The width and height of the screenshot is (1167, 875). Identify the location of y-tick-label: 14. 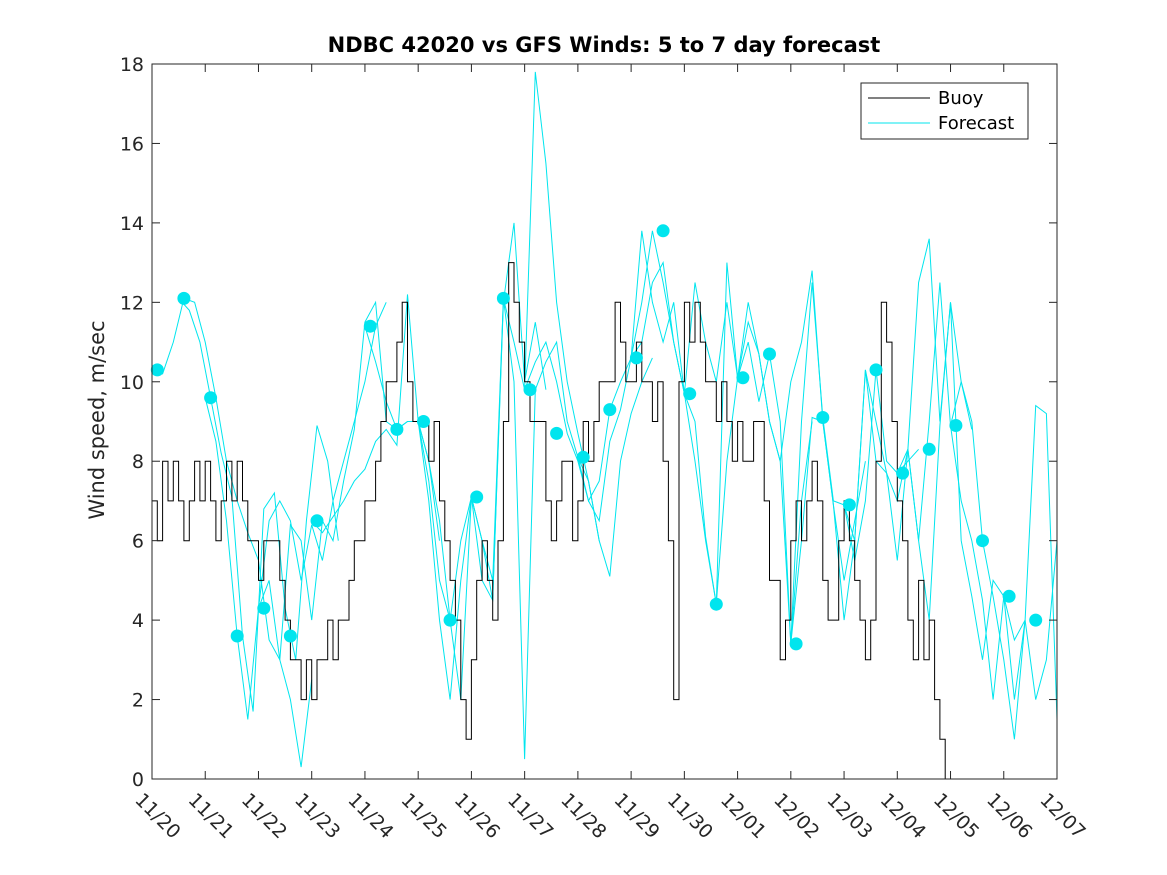
(132, 224).